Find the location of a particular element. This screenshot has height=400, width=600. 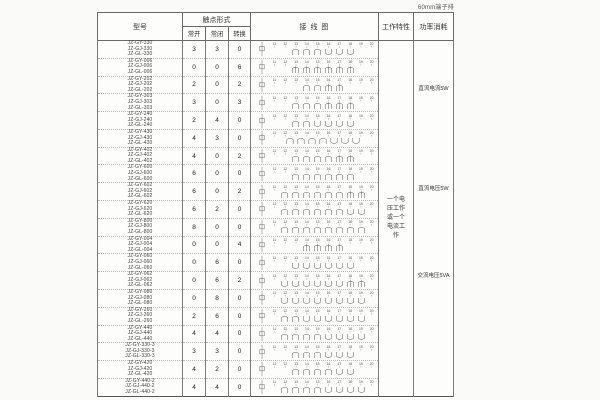

col-header-power-consumption: 功率消耗 is located at coordinates (433, 26).